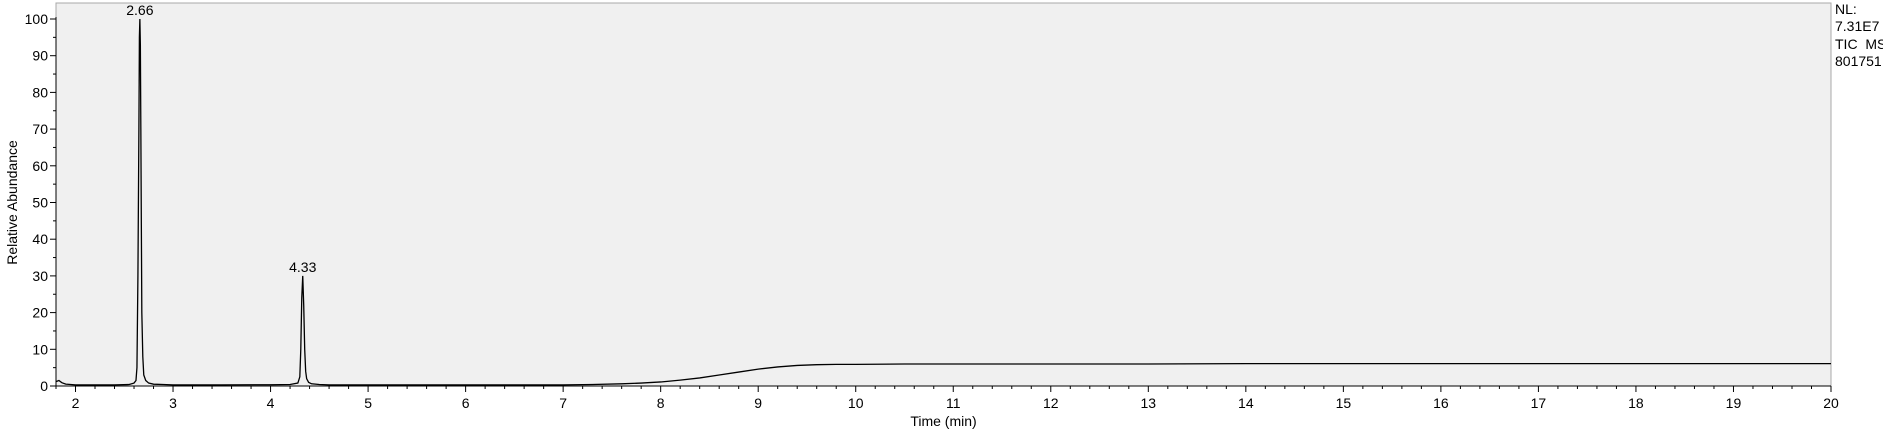 The image size is (1883, 432). What do you see at coordinates (1846, 9) in the screenshot?
I see `nl-label: NL:` at bounding box center [1846, 9].